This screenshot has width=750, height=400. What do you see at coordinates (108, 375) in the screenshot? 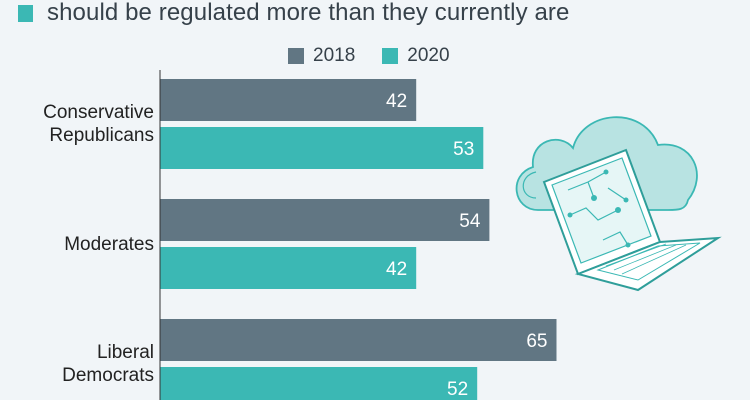
I see `category-label-line: Democrats` at bounding box center [108, 375].